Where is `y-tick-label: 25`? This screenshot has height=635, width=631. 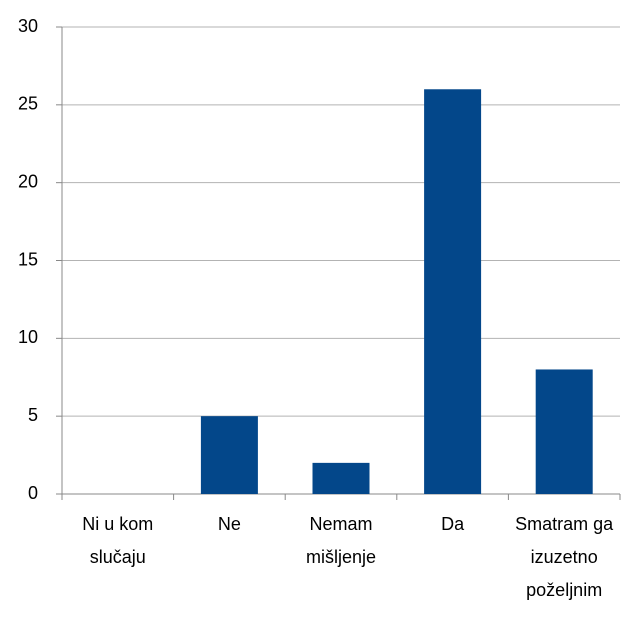 y-tick-label: 25 is located at coordinates (28, 104).